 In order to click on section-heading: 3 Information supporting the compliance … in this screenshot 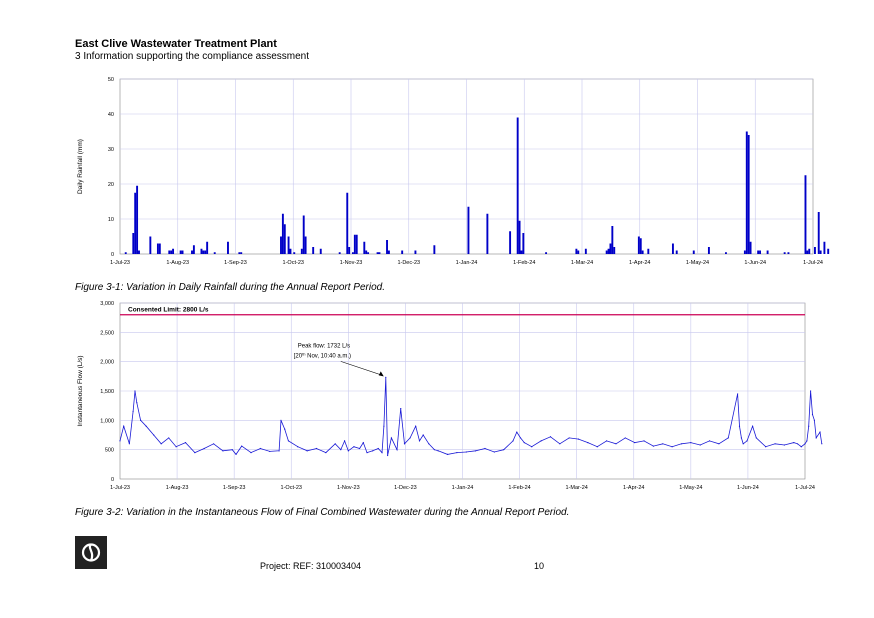, I will do `click(192, 56)`.